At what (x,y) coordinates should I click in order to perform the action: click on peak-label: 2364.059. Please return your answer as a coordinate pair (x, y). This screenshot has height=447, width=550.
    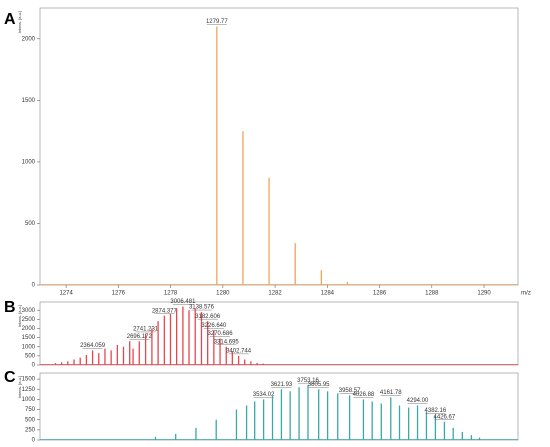
    Looking at the image, I should click on (93, 346).